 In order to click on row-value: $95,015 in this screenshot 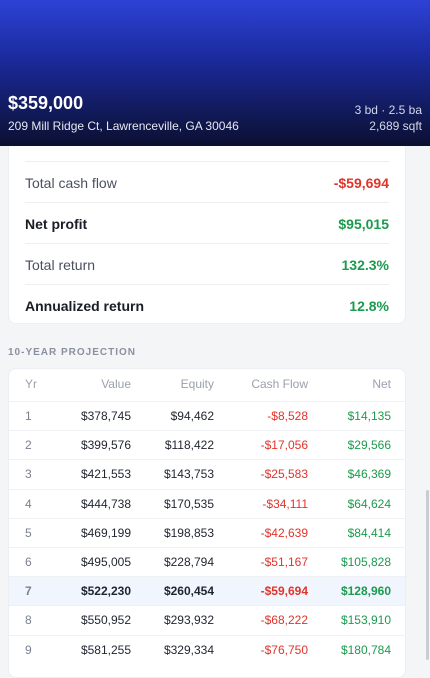, I will do `click(363, 223)`.